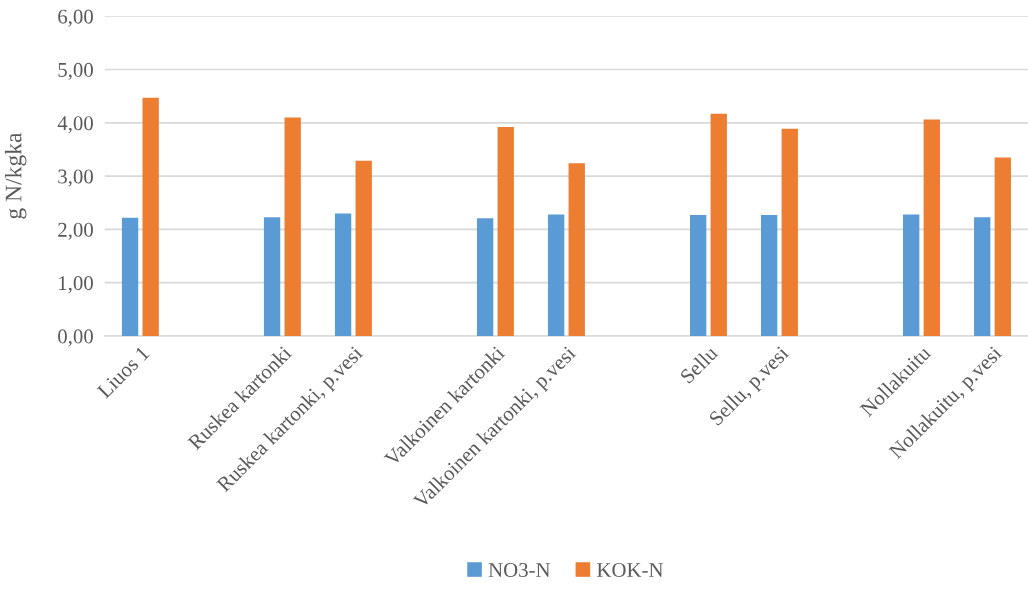 The image size is (1028, 600). What do you see at coordinates (75, 71) in the screenshot?
I see `y-tick-label: 5,00` at bounding box center [75, 71].